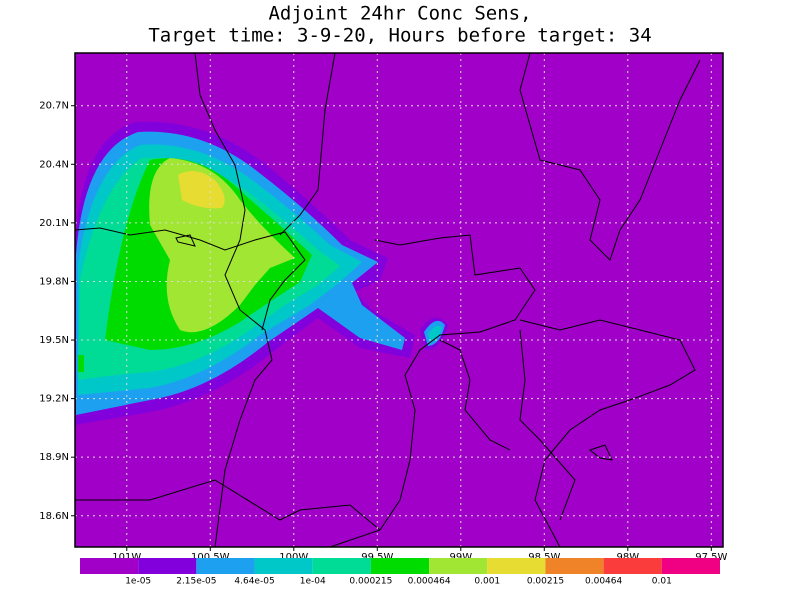  What do you see at coordinates (662, 582) in the screenshot?
I see `colorbar-label: 0.01` at bounding box center [662, 582].